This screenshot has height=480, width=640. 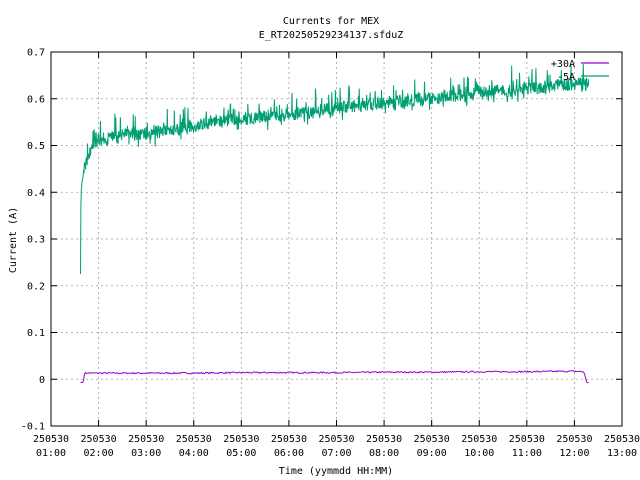 I want to click on chart-subtitle: E_RT20250529234137.sfduZ, so click(x=331, y=35).